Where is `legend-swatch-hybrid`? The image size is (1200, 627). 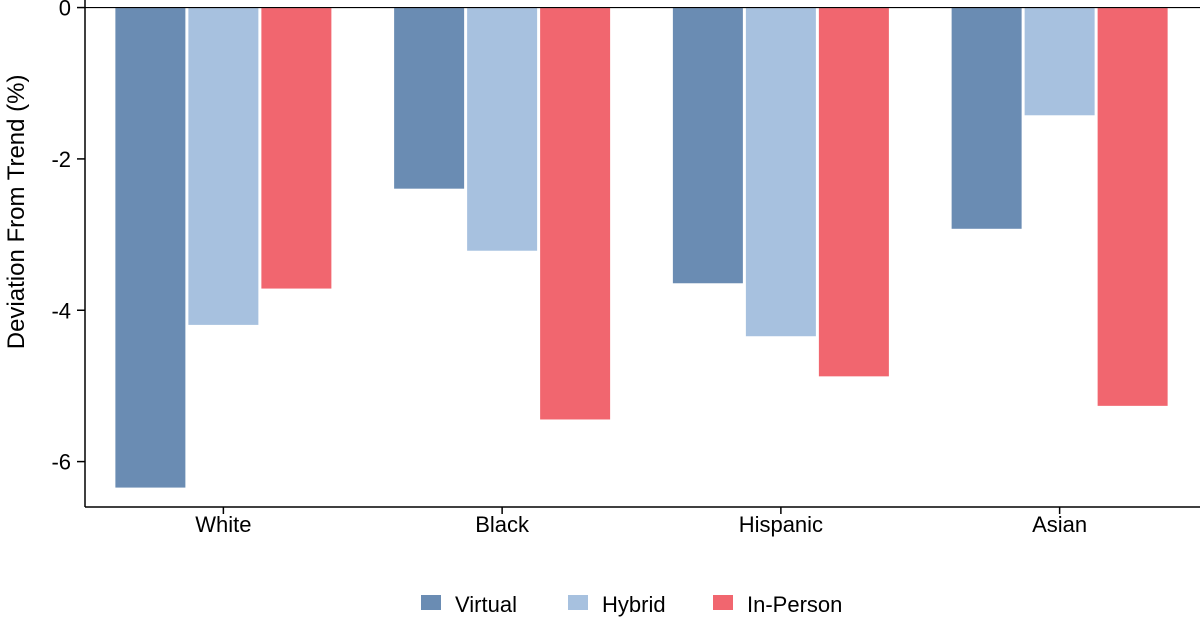
legend-swatch-hybrid is located at coordinates (578, 602).